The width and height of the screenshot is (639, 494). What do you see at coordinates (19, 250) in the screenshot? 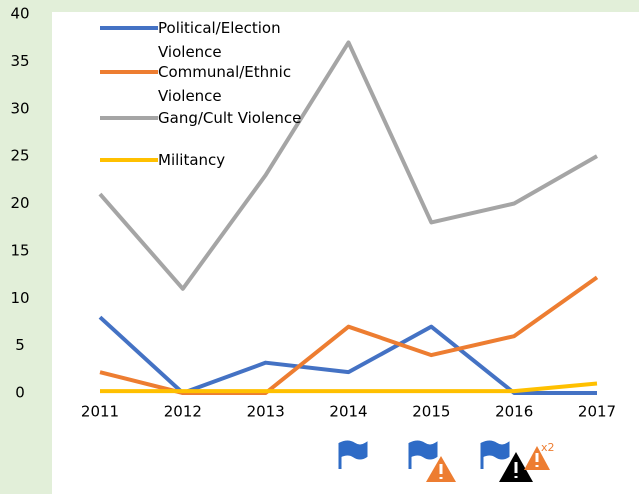
I see `y-tick-label: 15` at bounding box center [19, 250].